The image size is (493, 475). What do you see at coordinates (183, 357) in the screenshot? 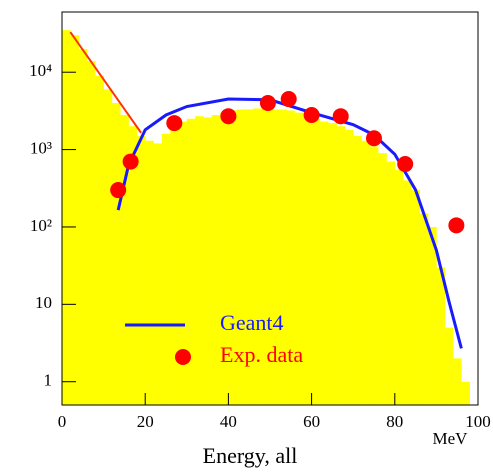
I see `legend-marker` at bounding box center [183, 357].